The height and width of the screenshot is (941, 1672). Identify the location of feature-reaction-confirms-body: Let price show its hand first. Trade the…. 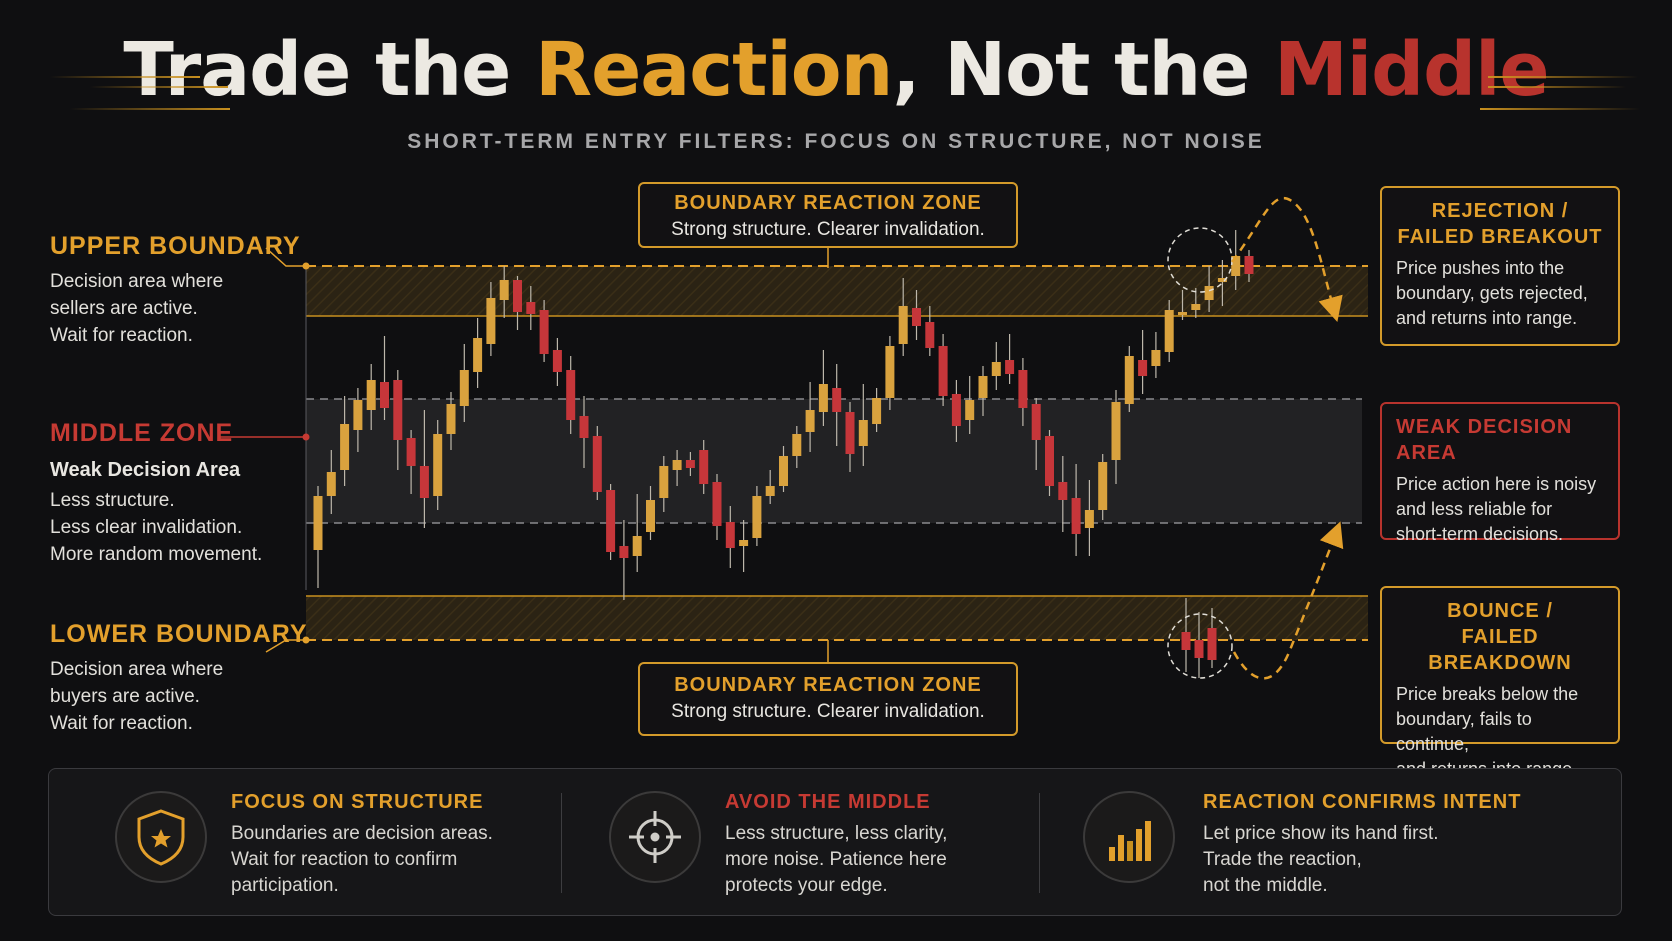
(1321, 860).